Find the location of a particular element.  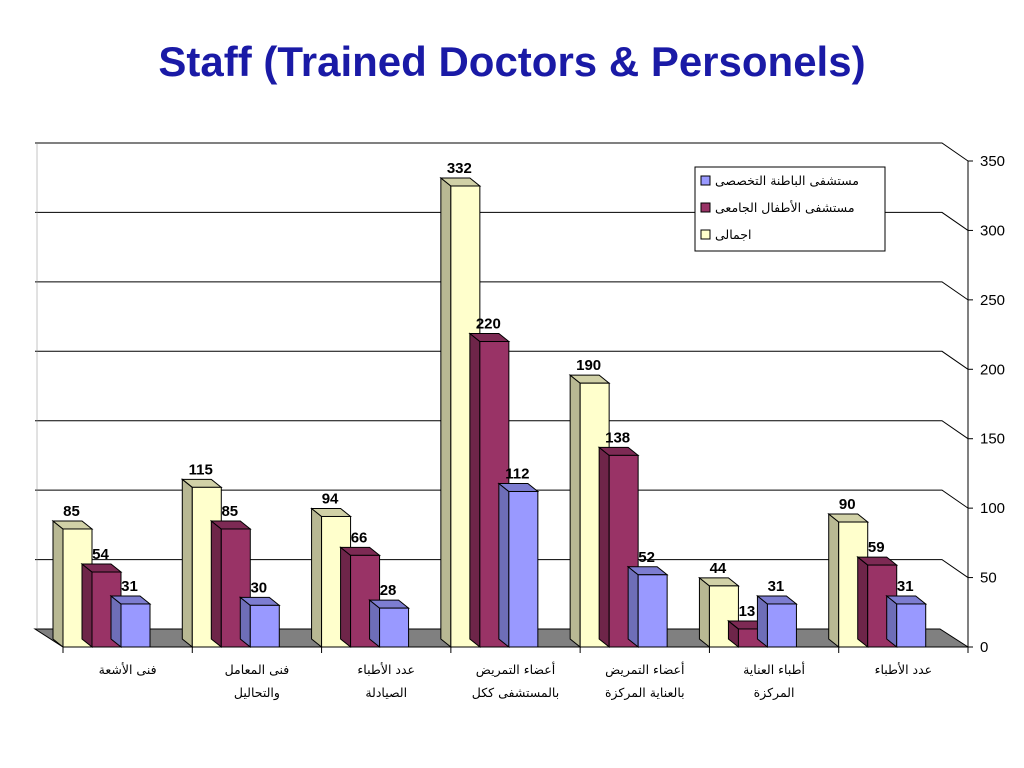

value-label: 28 is located at coordinates (388, 590).